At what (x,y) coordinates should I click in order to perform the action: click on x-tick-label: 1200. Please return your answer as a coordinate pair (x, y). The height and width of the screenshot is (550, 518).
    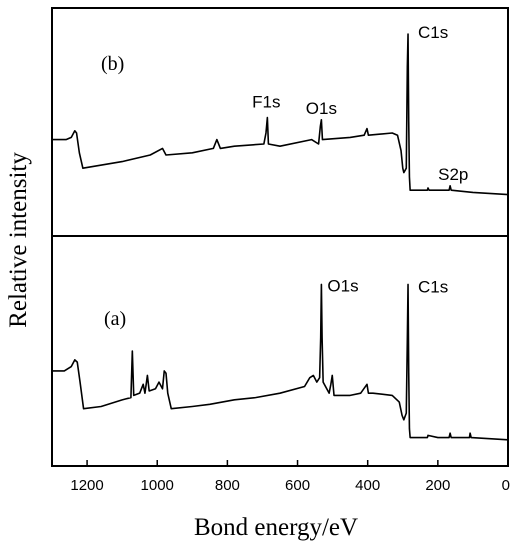
    Looking at the image, I should click on (86, 485).